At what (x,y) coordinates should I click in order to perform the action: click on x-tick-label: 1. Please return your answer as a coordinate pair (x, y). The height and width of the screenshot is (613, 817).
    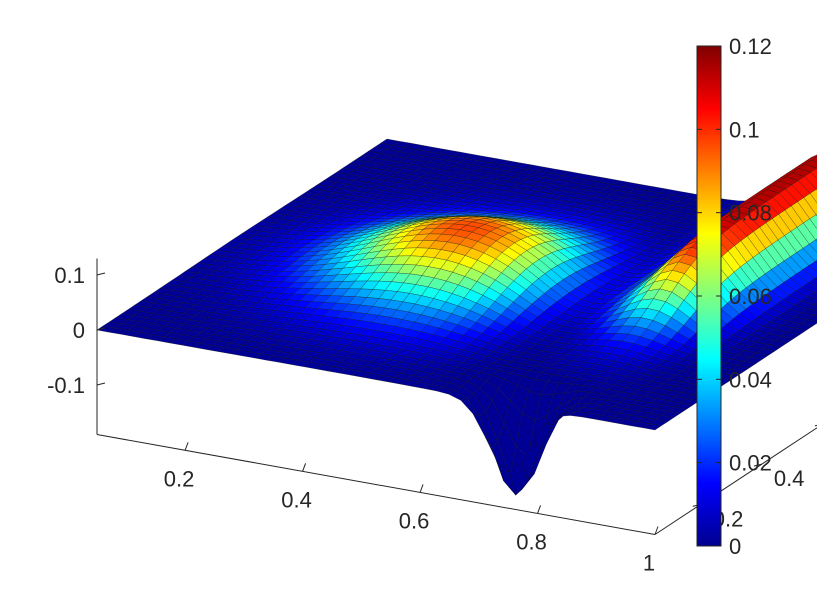
    Looking at the image, I should click on (649, 563).